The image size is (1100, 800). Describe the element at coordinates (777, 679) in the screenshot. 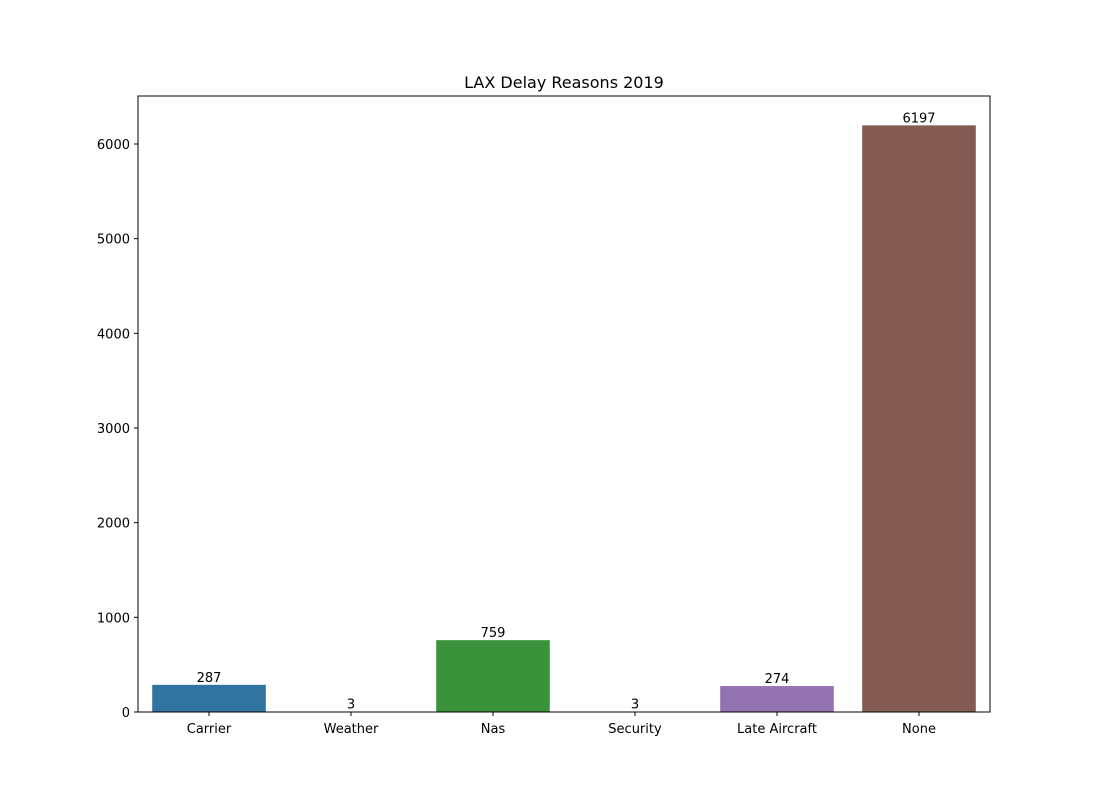

I see `data-label: 274` at that location.